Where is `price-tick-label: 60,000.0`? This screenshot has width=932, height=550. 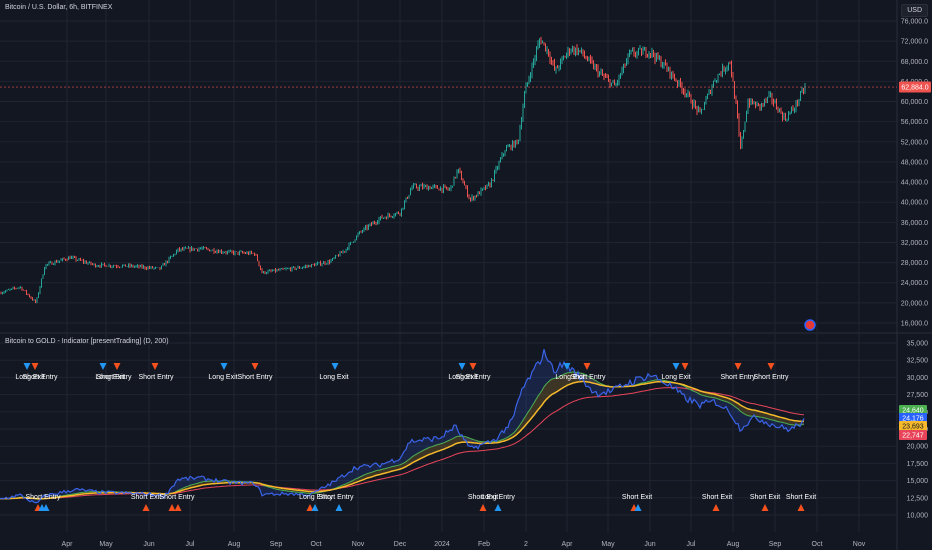
price-tick-label: 60,000.0 is located at coordinates (914, 102).